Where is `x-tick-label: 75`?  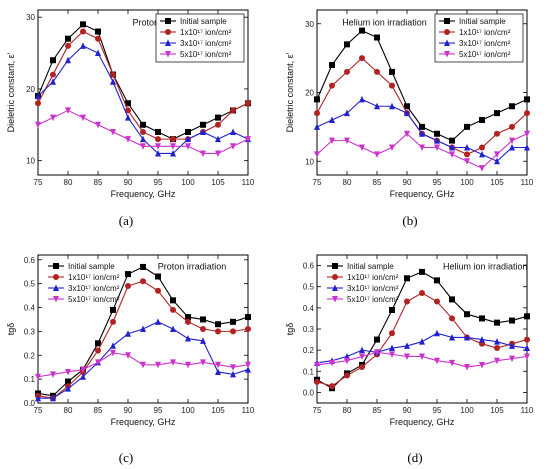 x-tick-label: 75 is located at coordinates (38, 410).